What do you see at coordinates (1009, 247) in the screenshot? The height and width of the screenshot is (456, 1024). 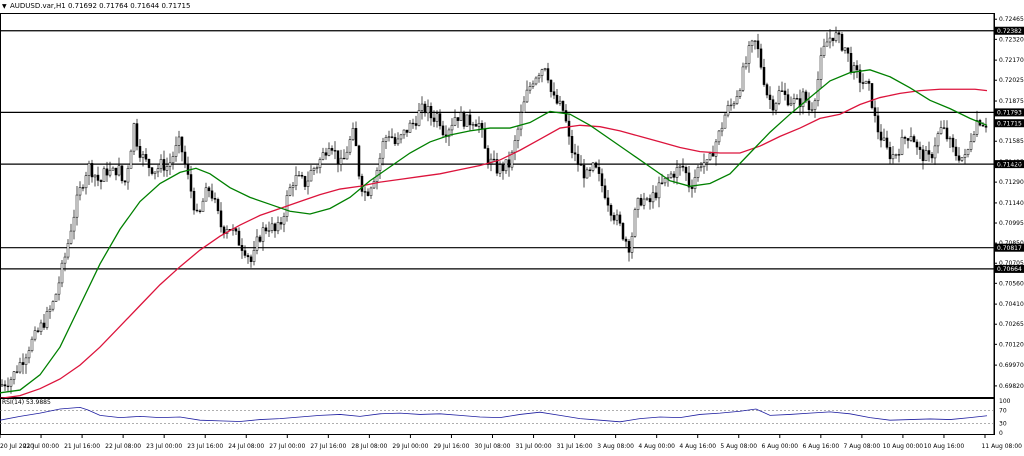 I see `level-price-box` at bounding box center [1009, 247].